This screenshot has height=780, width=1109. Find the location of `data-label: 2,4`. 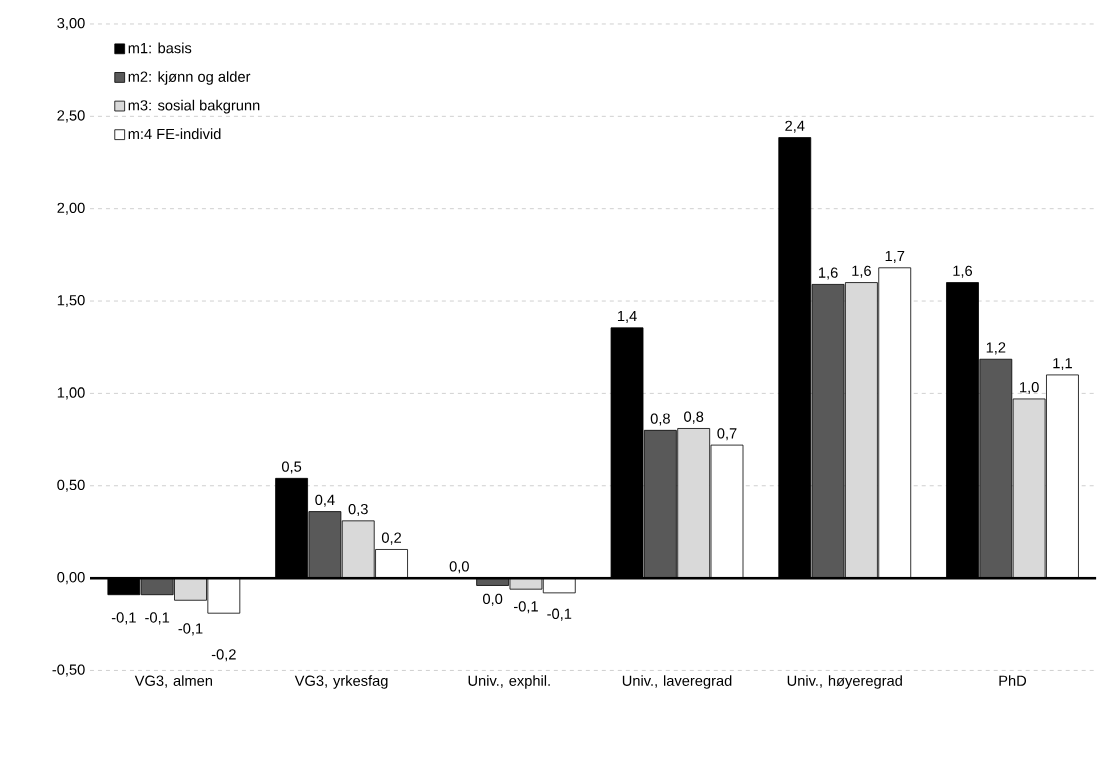

data-label: 2,4 is located at coordinates (795, 126).